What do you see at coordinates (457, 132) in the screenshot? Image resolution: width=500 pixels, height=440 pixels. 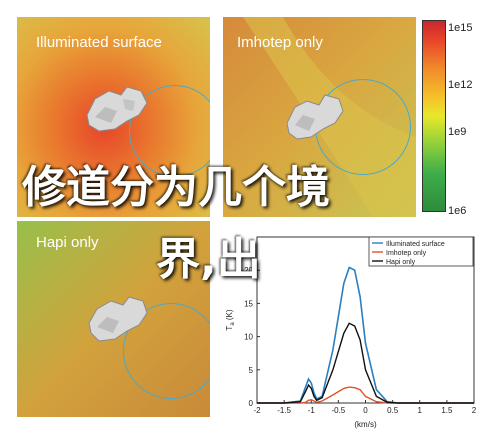 I see `colorbar-label-1e9: 1e9` at bounding box center [457, 132].